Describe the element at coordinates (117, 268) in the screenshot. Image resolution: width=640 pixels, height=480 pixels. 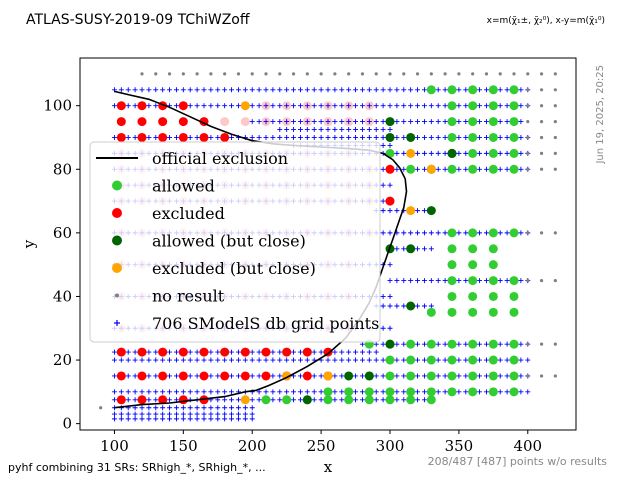
I see `legend-marker` at that location.